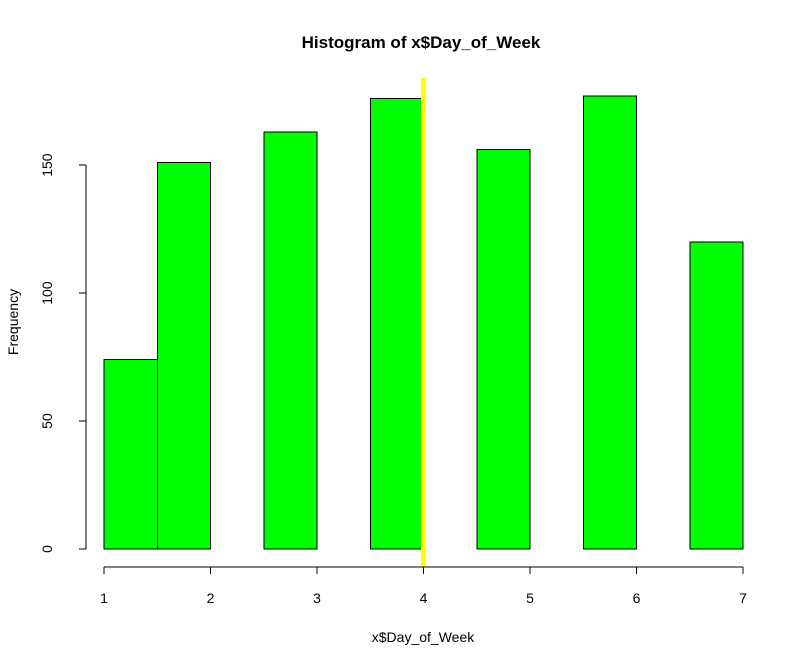  I want to click on y-tick-label-2: 100, so click(47, 293).